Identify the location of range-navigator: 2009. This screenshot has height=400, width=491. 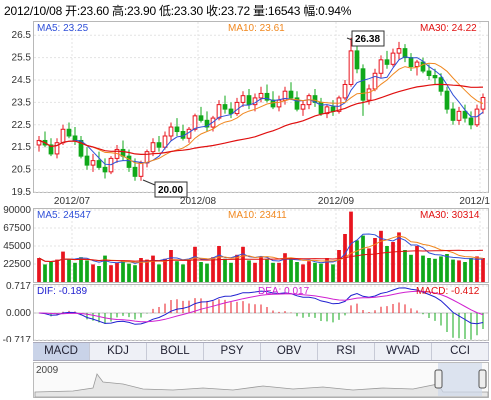
(261, 380).